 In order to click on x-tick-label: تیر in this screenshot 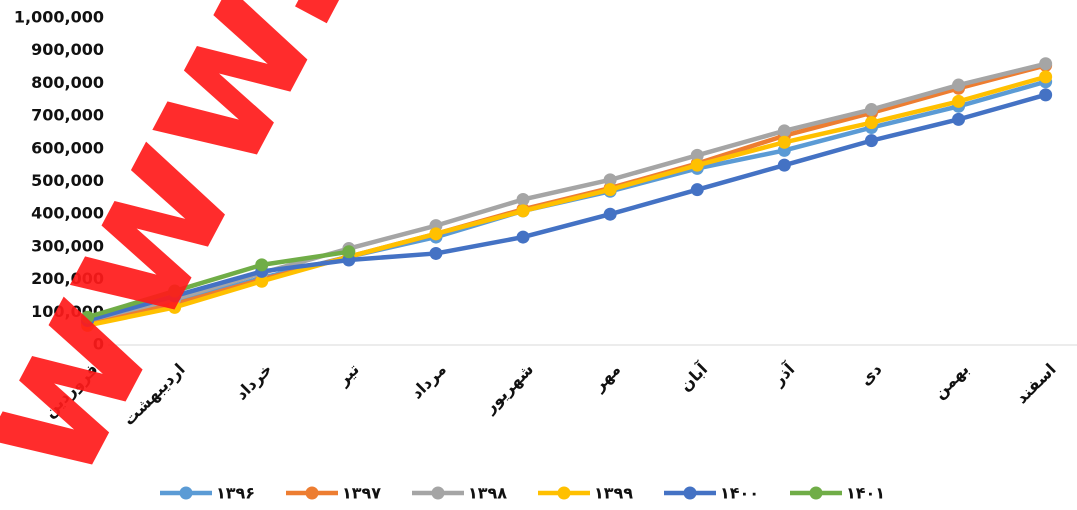, I will do `click(348, 375)`.